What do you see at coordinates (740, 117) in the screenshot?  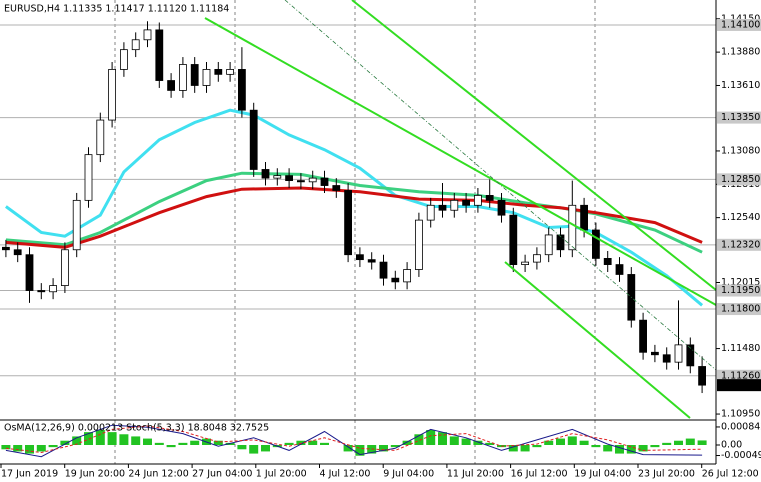 I see `level-label: 1.13350` at bounding box center [740, 117].